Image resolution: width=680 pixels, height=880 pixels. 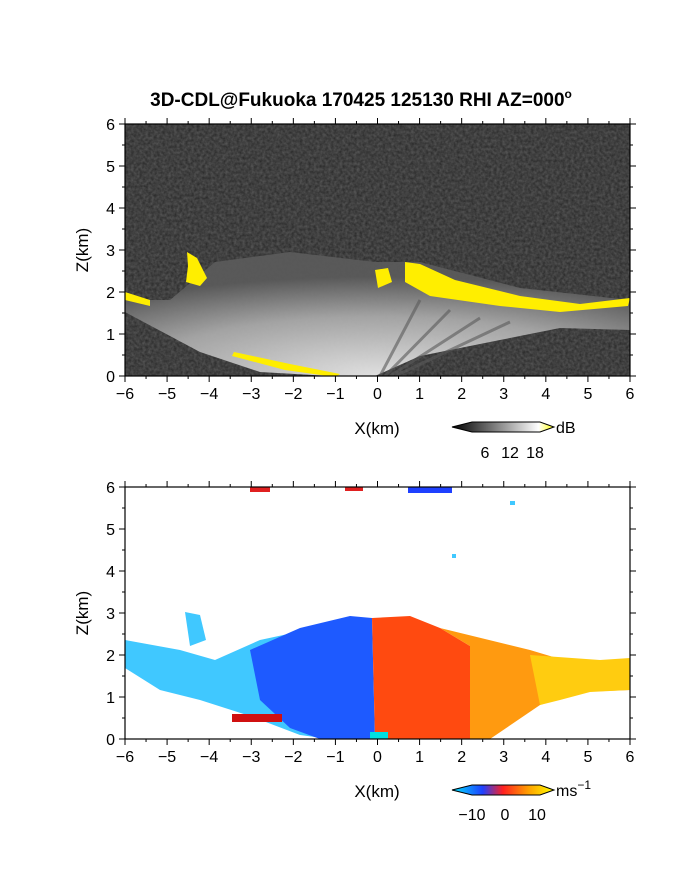 What do you see at coordinates (461, 394) in the screenshot?
I see `reflectivity-xtick-label: 2` at bounding box center [461, 394].